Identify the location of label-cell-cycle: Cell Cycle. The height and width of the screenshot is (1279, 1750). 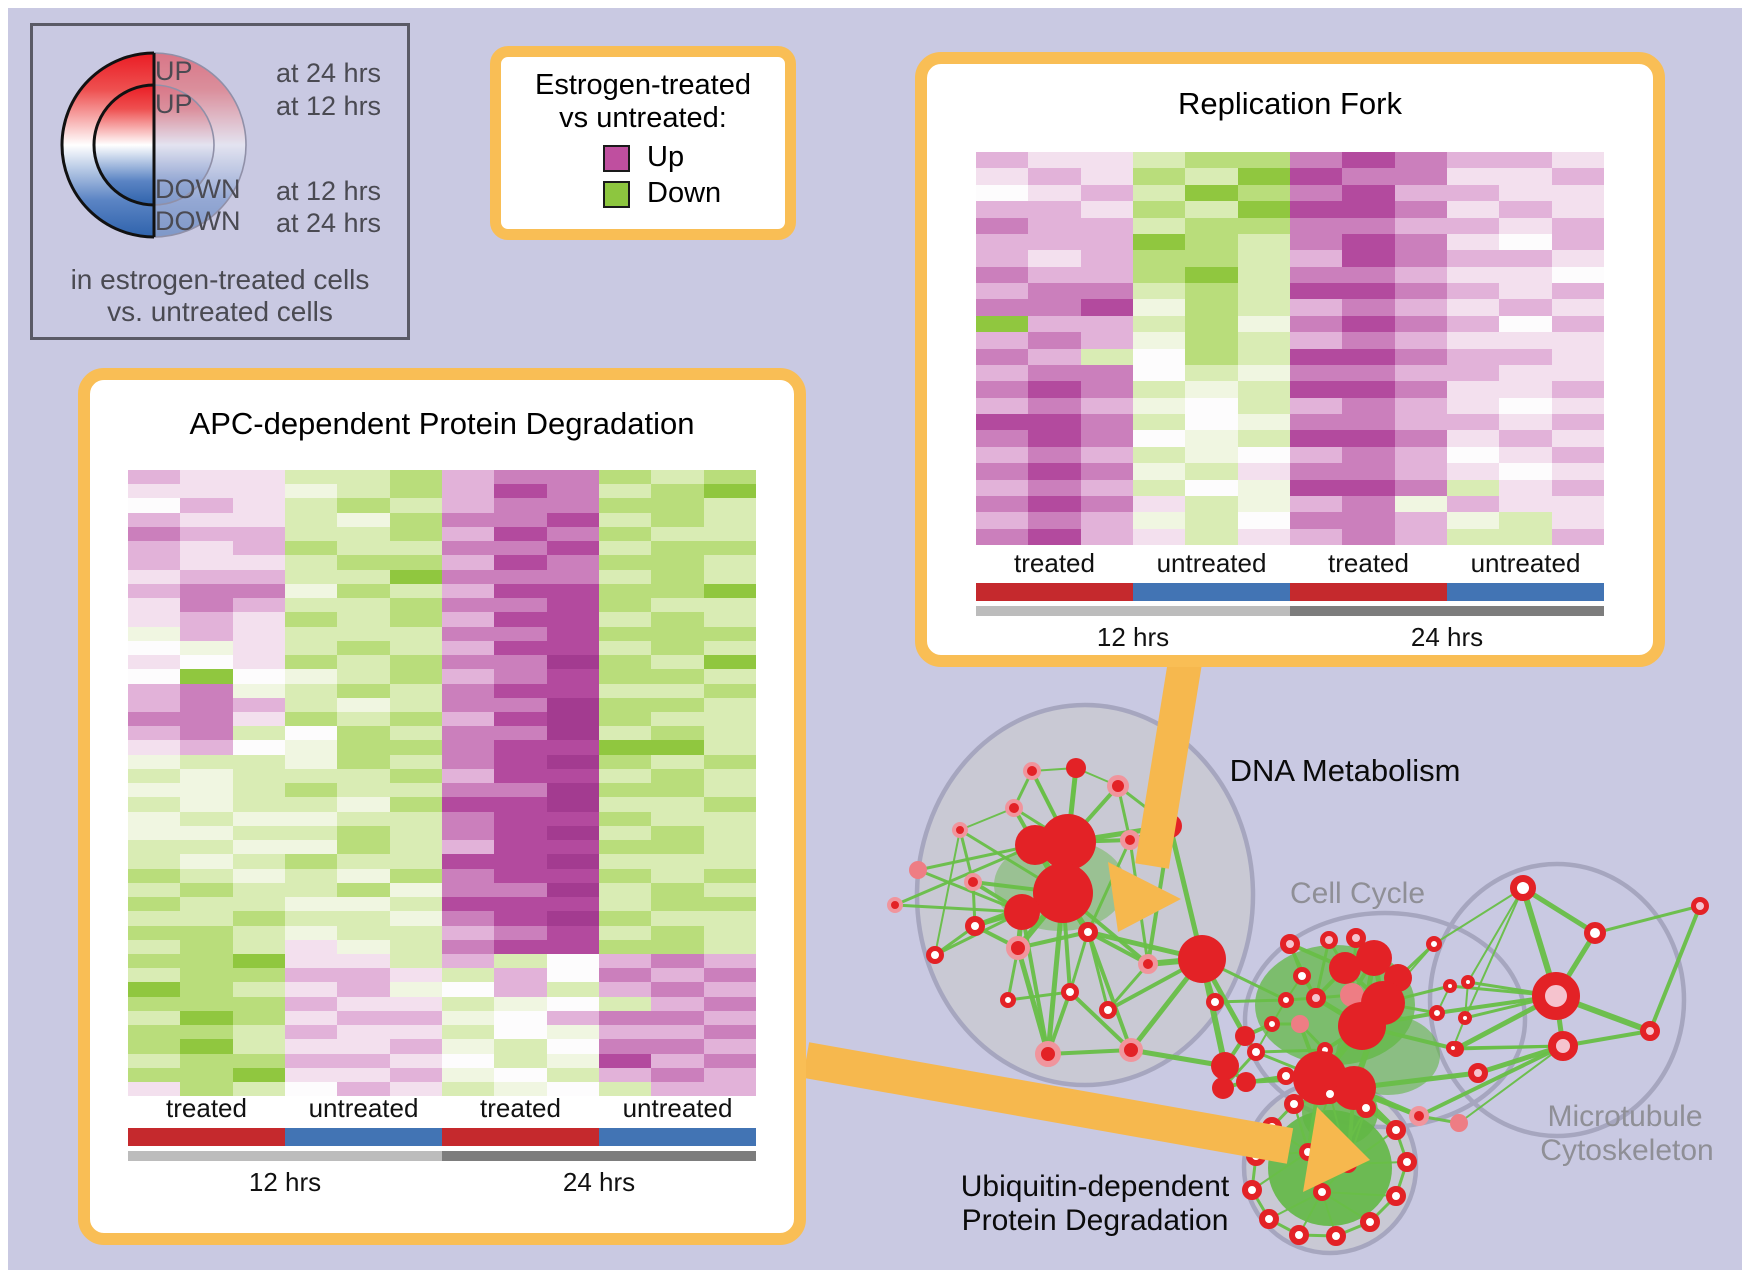
(1357, 893).